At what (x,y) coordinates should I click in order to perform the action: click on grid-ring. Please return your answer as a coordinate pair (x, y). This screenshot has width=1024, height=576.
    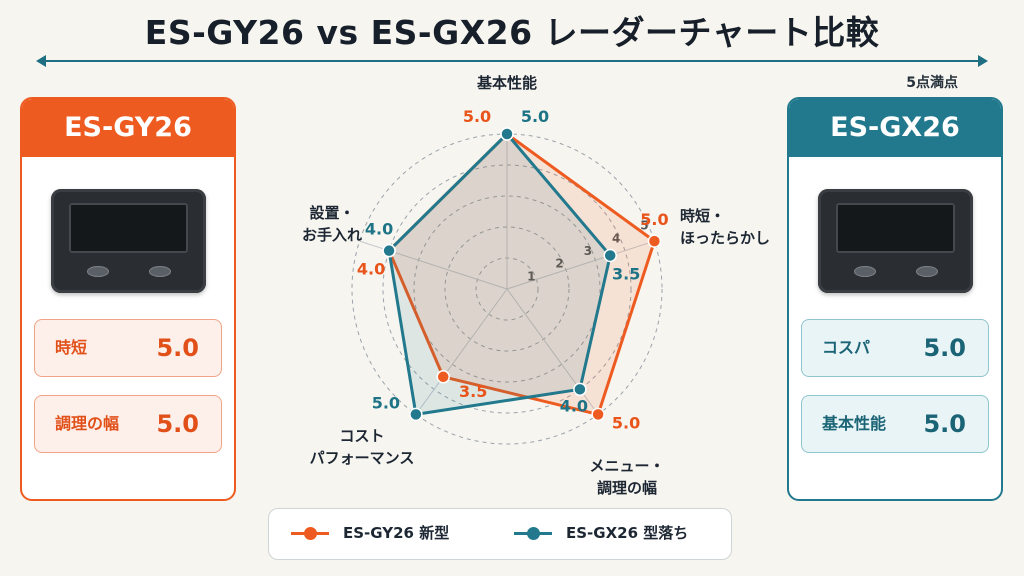
    Looking at the image, I should click on (507, 289).